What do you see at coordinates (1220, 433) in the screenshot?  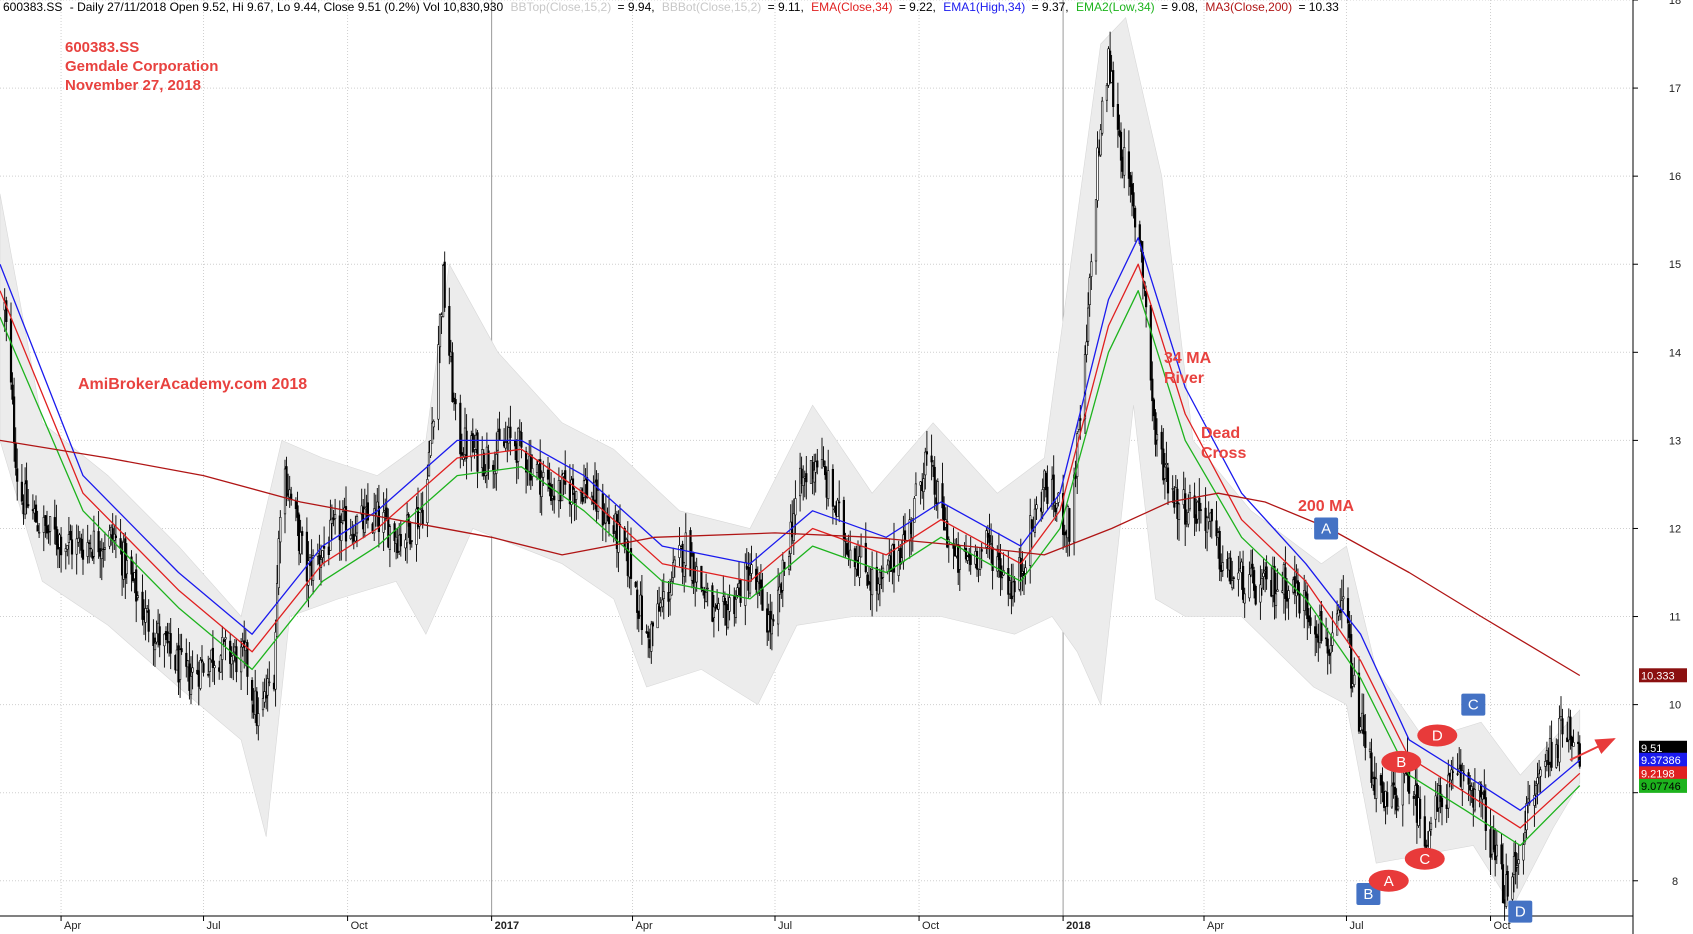 I see `annotation-dead: Dead` at bounding box center [1220, 433].